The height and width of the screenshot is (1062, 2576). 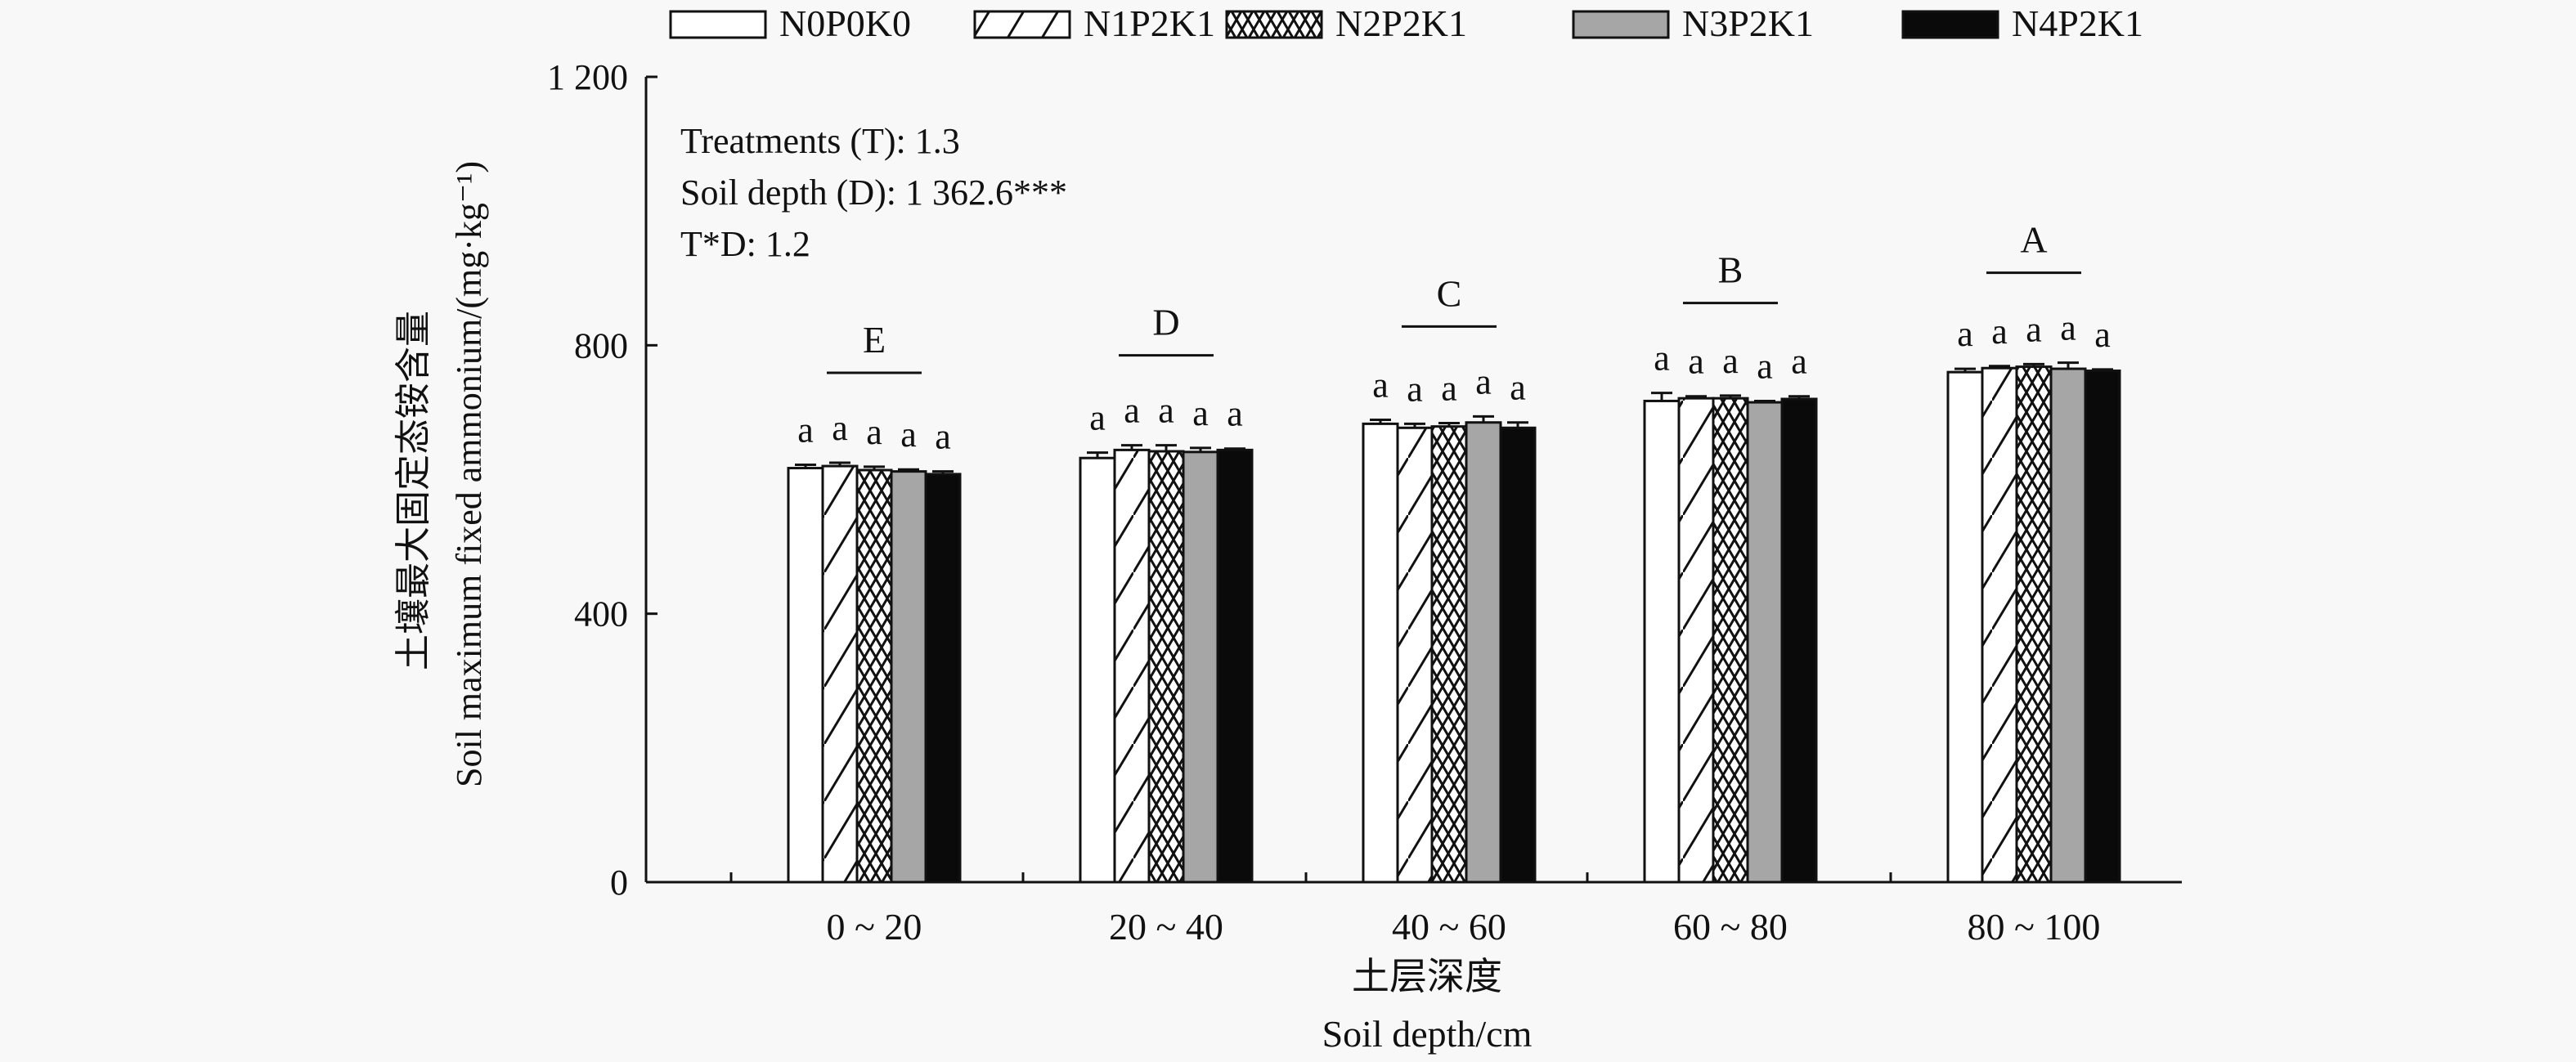 What do you see at coordinates (619, 883) in the screenshot?
I see `y-tick-label: 0` at bounding box center [619, 883].